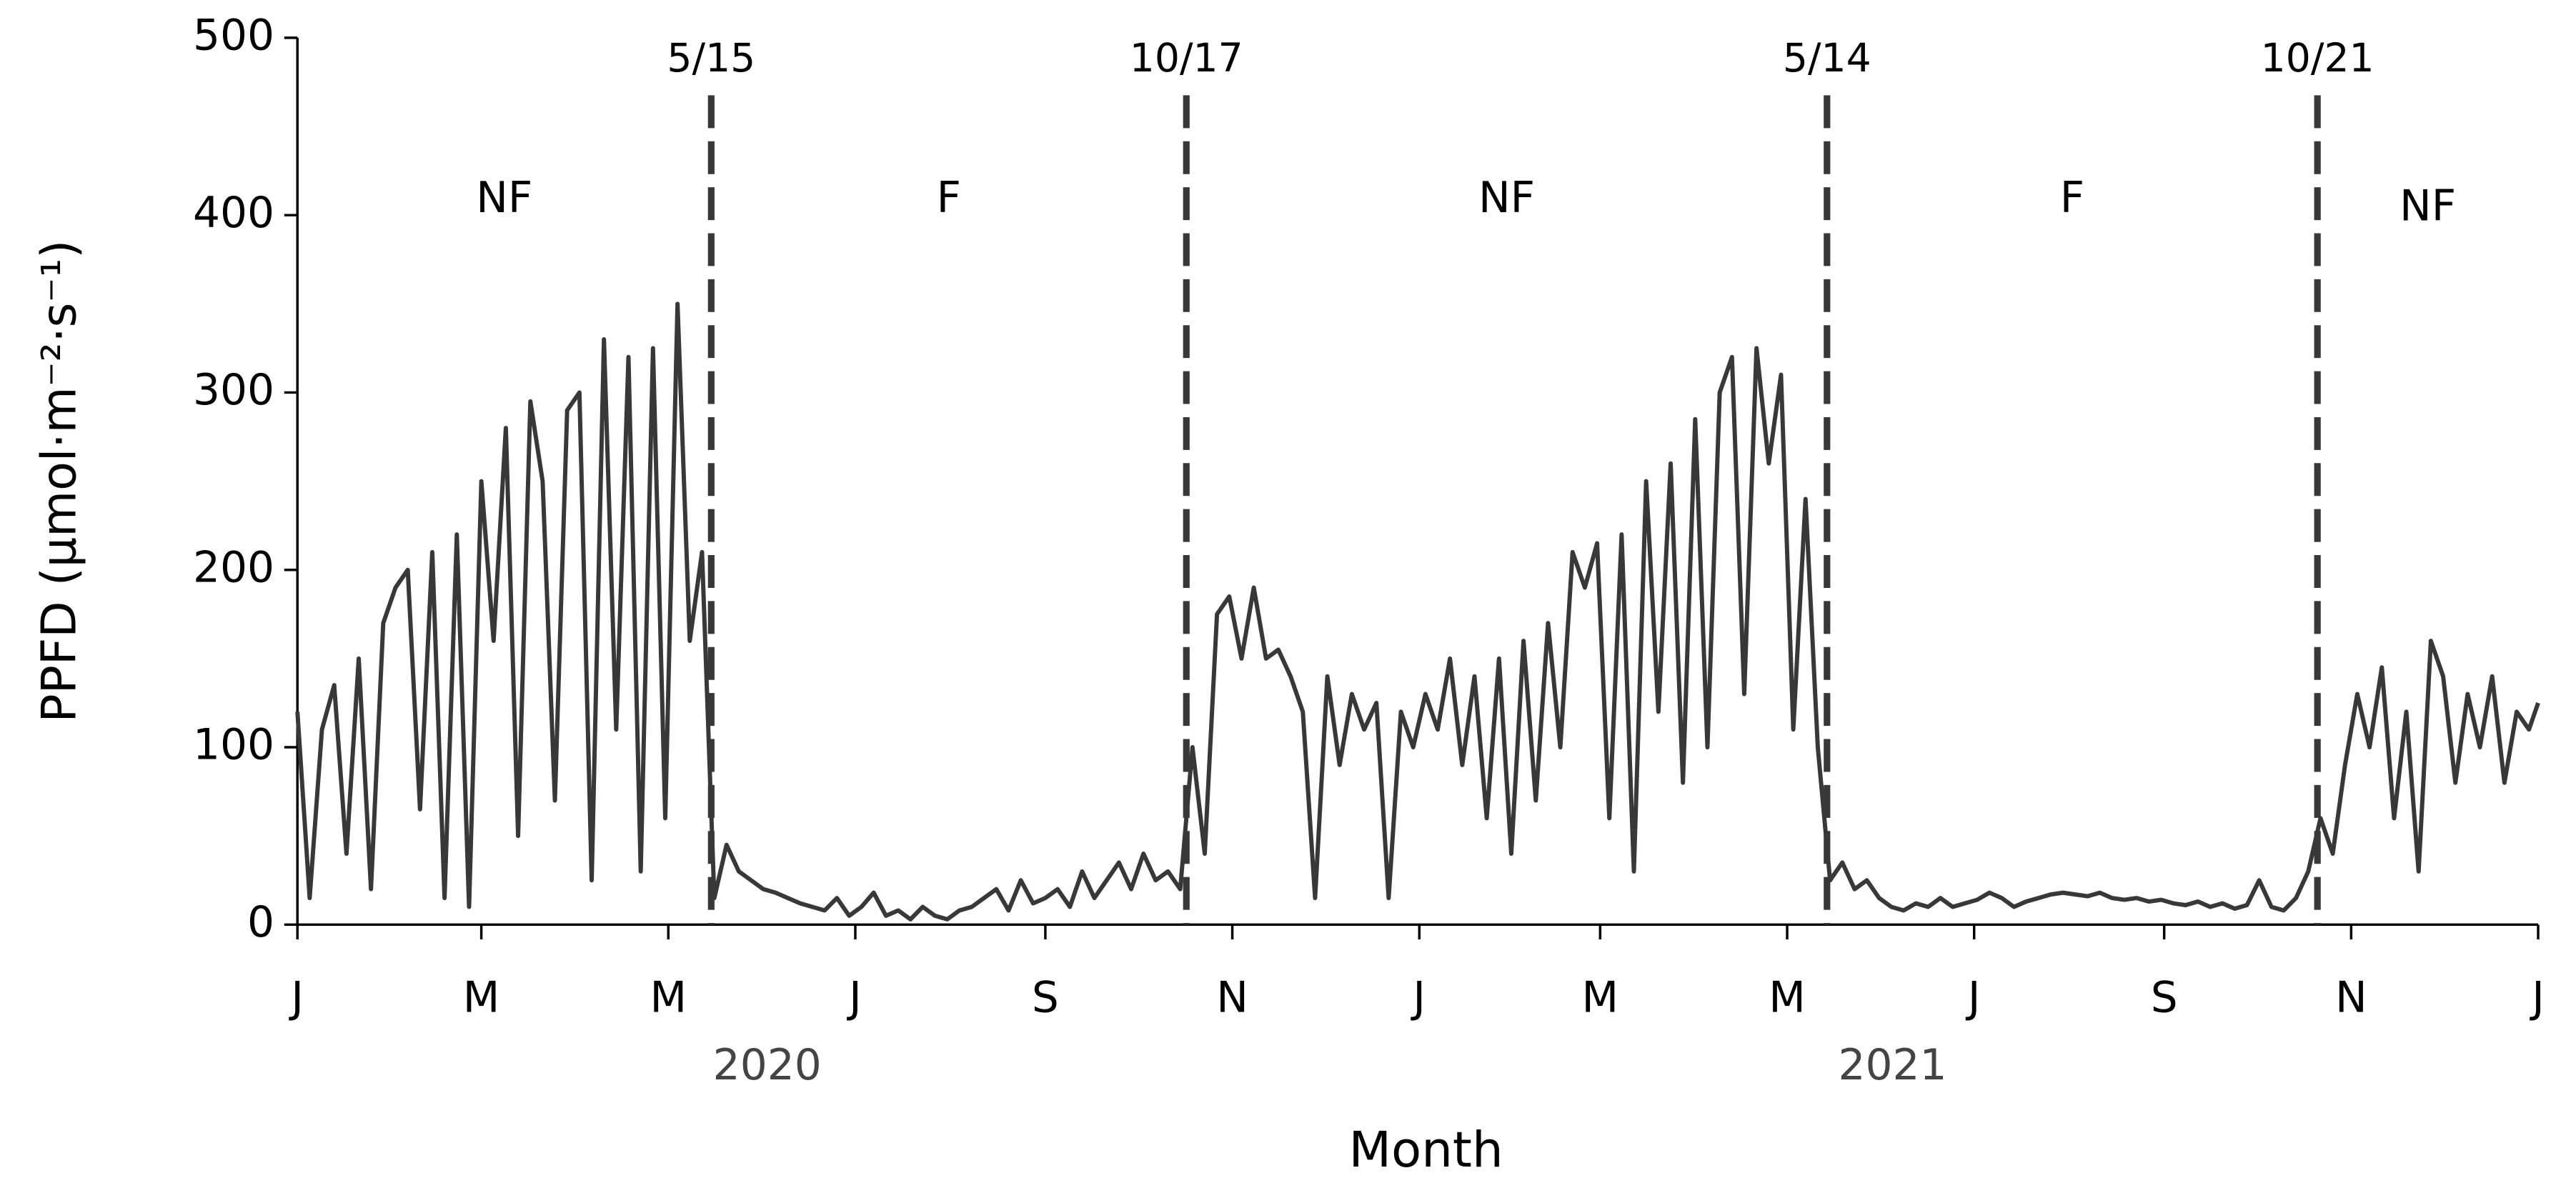 Image resolution: width=2576 pixels, height=1203 pixels. I want to click on year-label: 2020, so click(767, 1065).